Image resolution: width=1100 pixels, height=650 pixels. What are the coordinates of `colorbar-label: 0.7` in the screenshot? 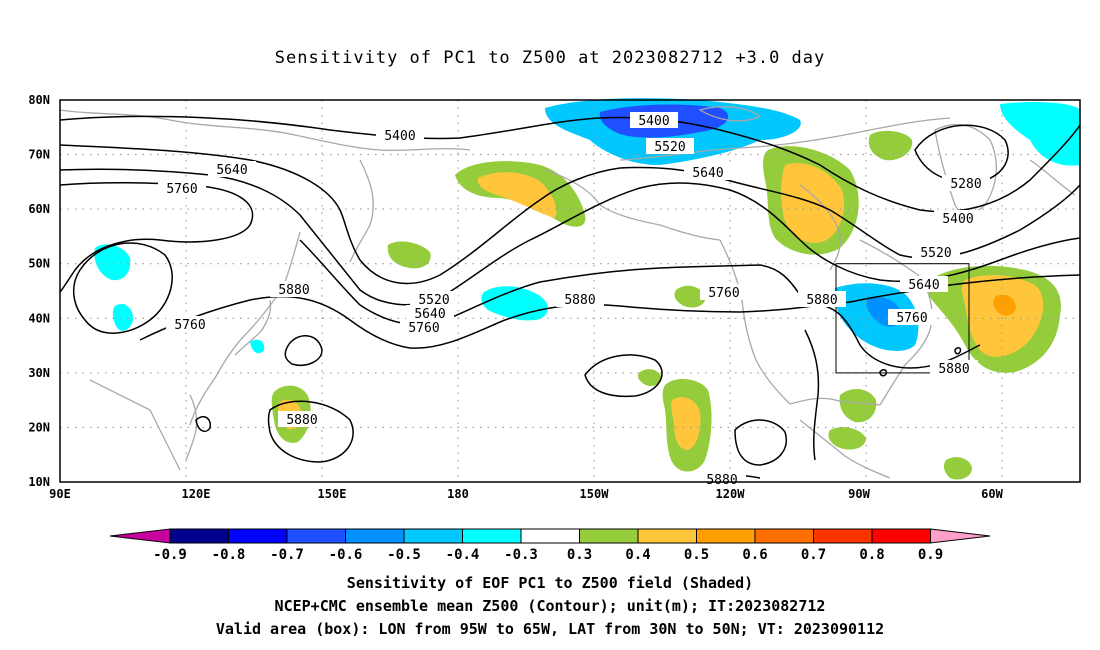 It's located at (813, 555).